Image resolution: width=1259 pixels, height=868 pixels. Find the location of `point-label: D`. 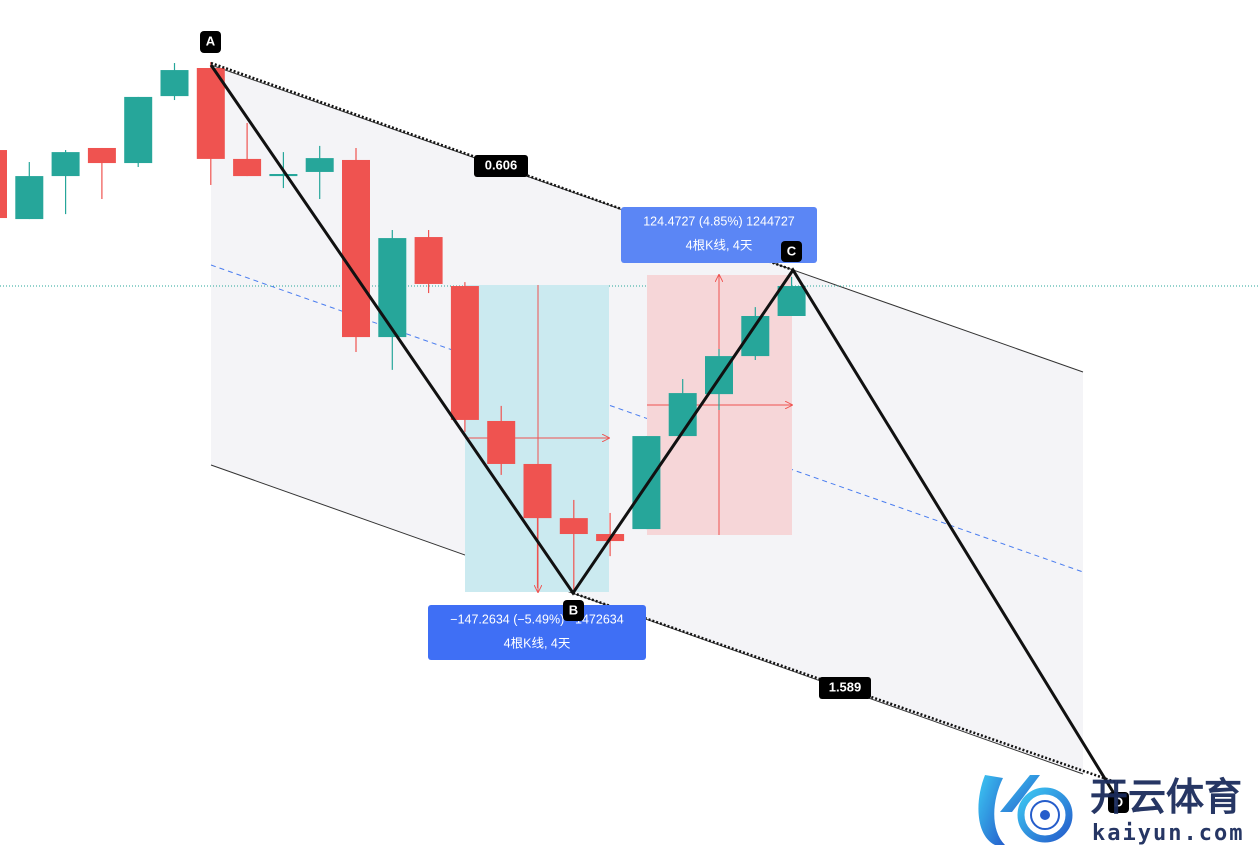

point-label: D is located at coordinates (1118, 801).